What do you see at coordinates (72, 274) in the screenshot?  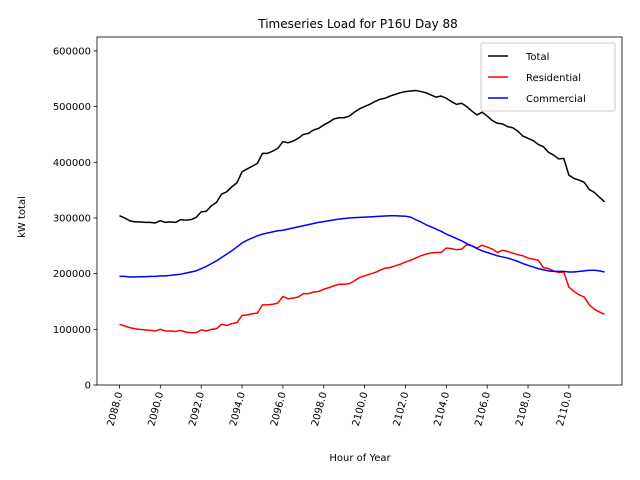 I see `y-tick-label: 200000` at bounding box center [72, 274].